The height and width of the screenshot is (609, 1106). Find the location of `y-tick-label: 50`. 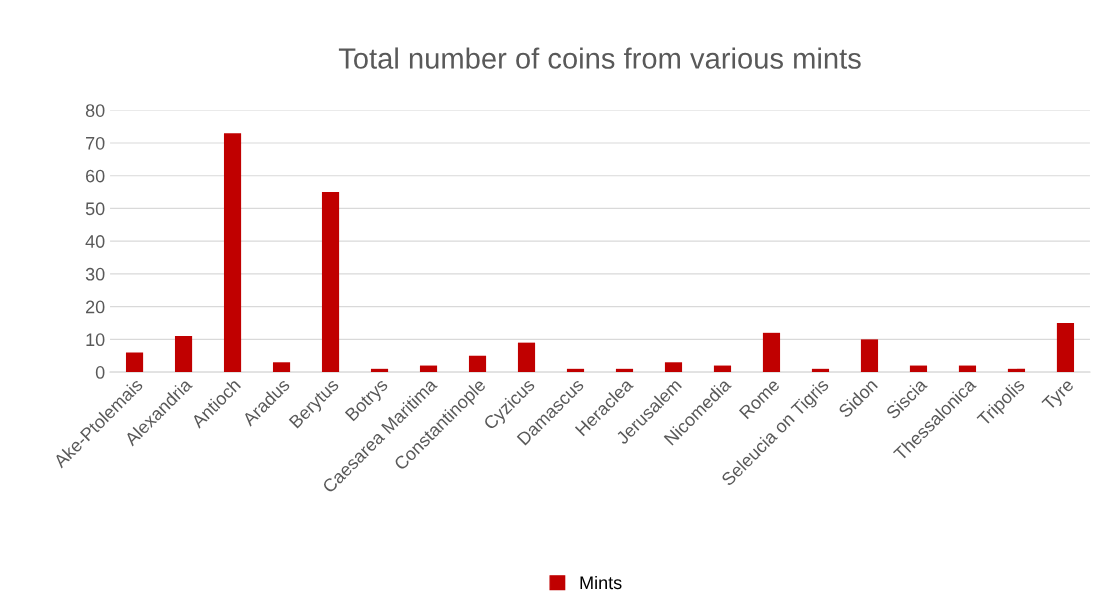

y-tick-label: 50 is located at coordinates (95, 209).